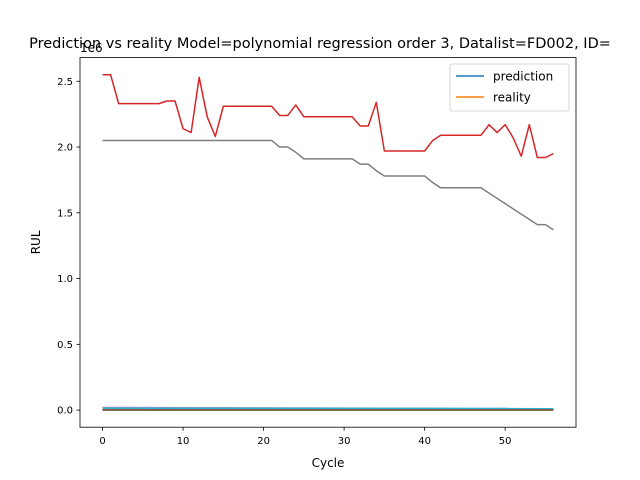  Describe the element at coordinates (65, 213) in the screenshot. I see `y-tick-label: 1.5` at that location.